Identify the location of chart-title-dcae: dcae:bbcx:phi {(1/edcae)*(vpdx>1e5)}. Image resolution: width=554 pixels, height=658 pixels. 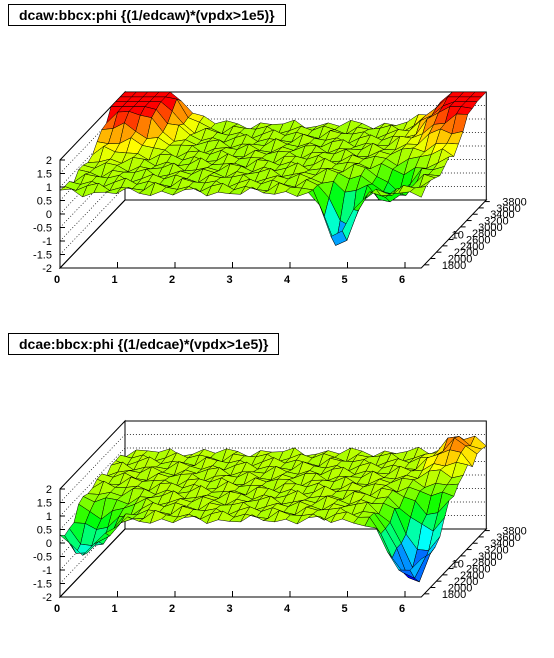
(144, 344).